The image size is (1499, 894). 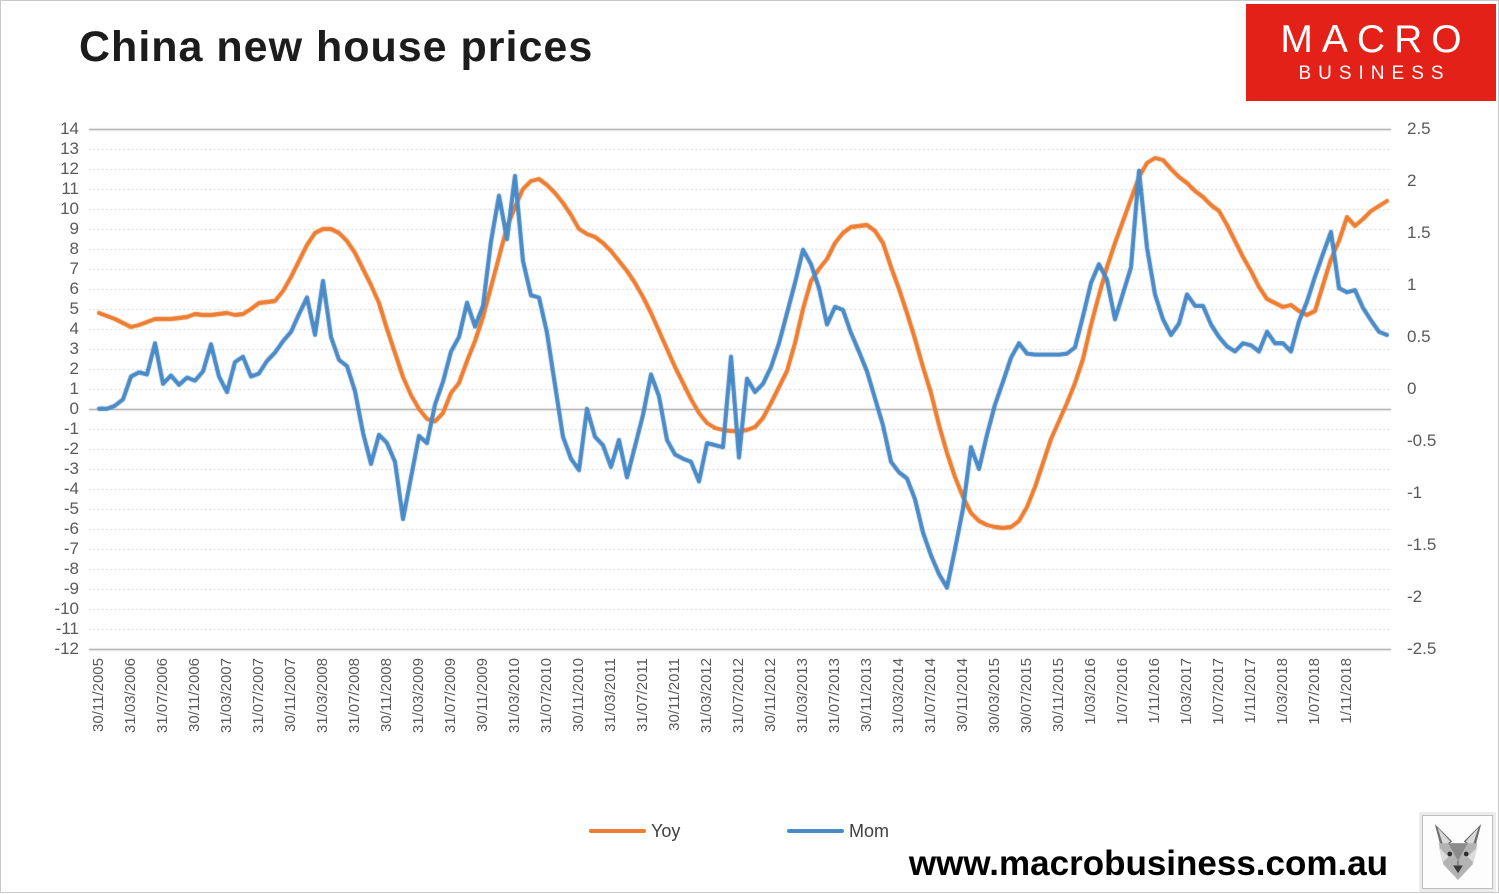 What do you see at coordinates (738, 696) in the screenshot?
I see `x-axis-tick: 31/07/2012` at bounding box center [738, 696].